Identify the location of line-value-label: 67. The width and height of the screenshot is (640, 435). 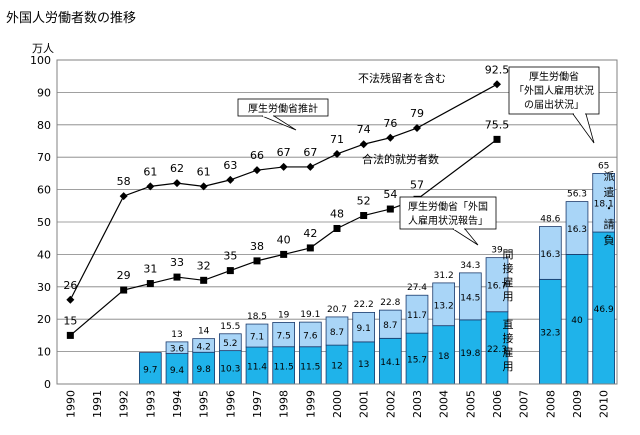
(284, 152).